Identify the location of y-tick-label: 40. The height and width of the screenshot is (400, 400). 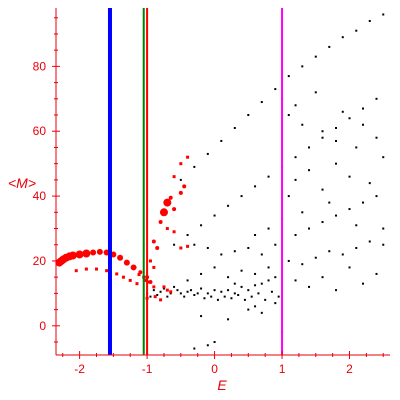
(40, 196).